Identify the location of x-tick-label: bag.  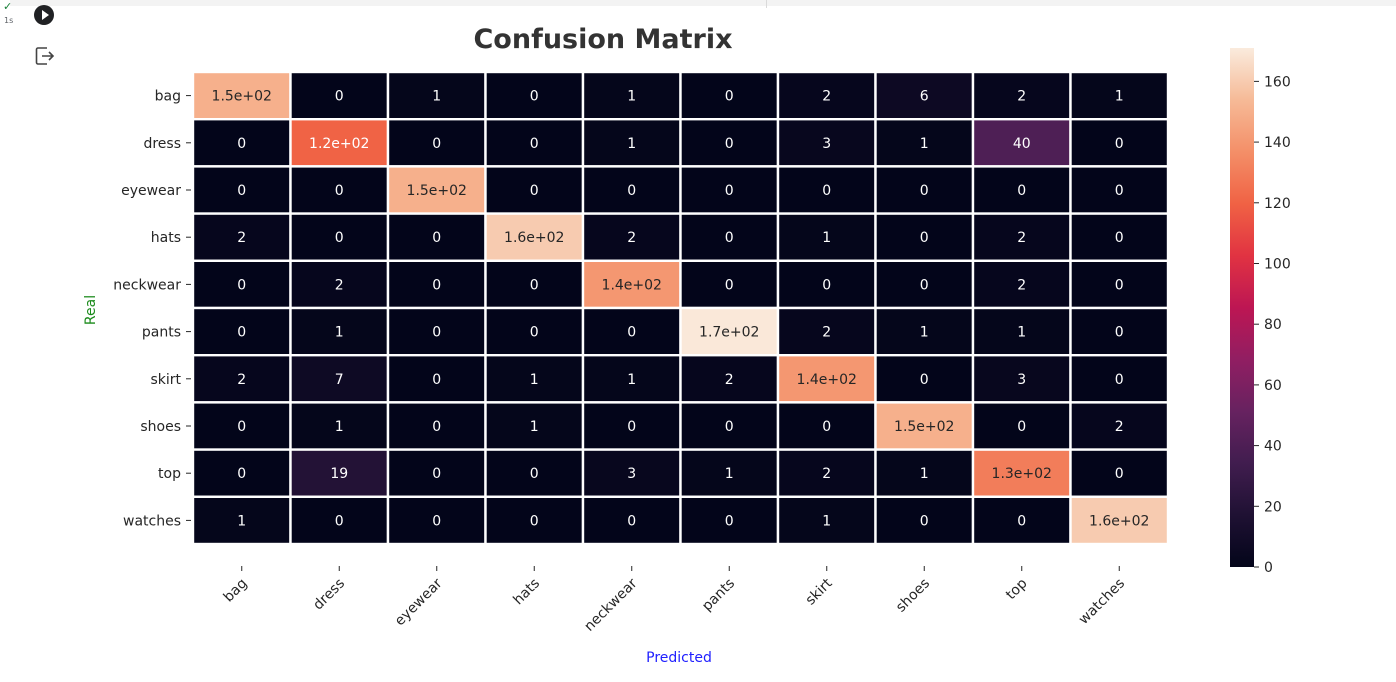
(236, 591).